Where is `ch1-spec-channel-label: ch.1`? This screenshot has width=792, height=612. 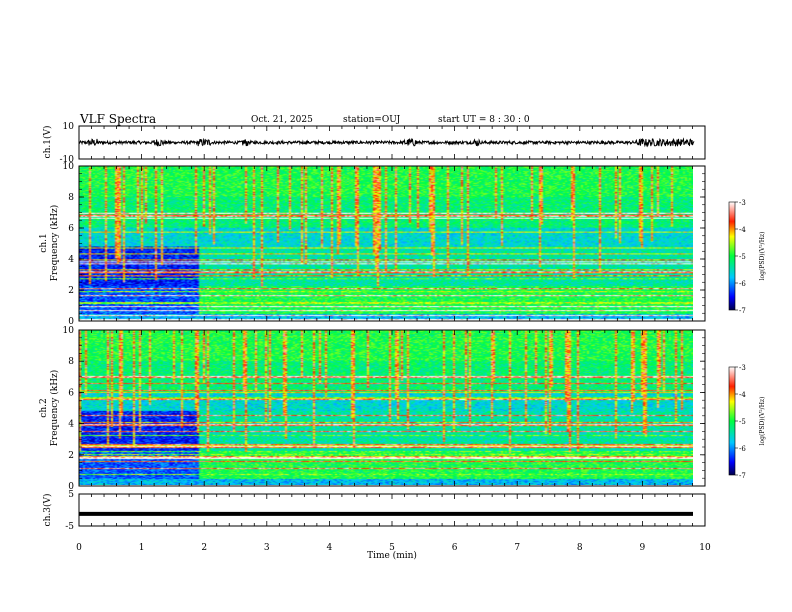
ch1-spec-channel-label: ch.1 is located at coordinates (44, 242).